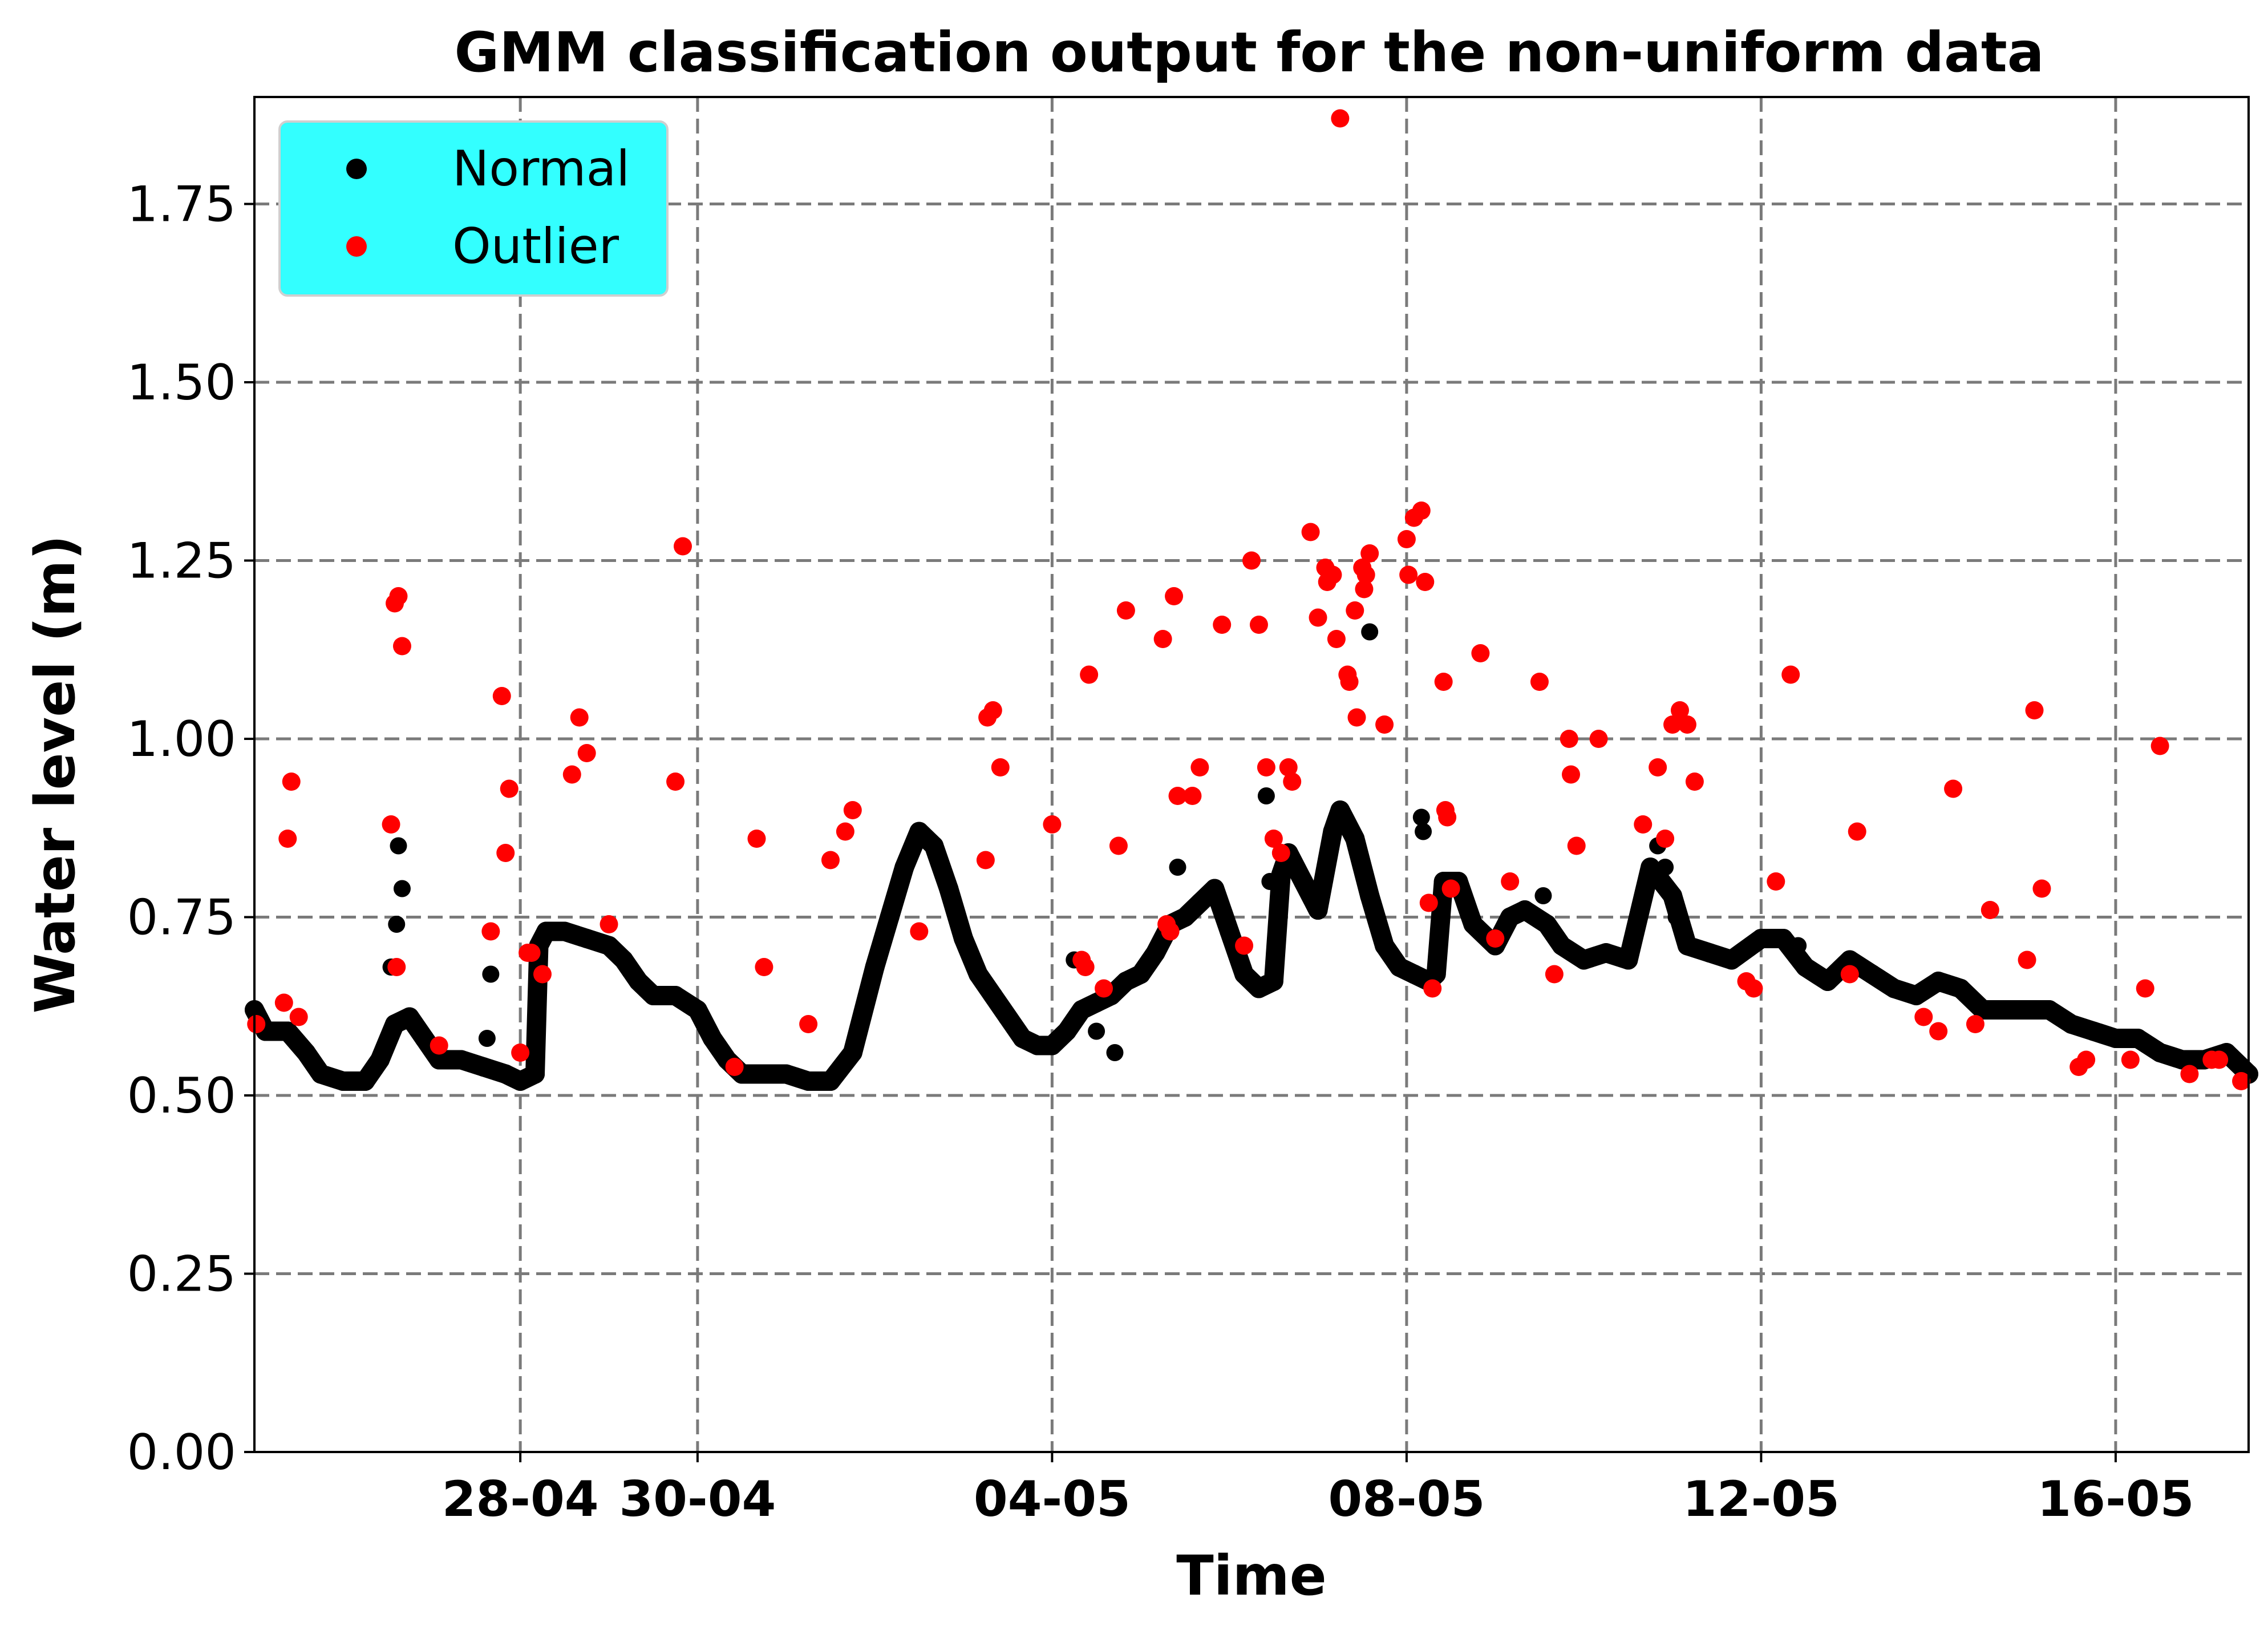  Describe the element at coordinates (181, 1452) in the screenshot. I see `y-tick-label: 0.00` at that location.